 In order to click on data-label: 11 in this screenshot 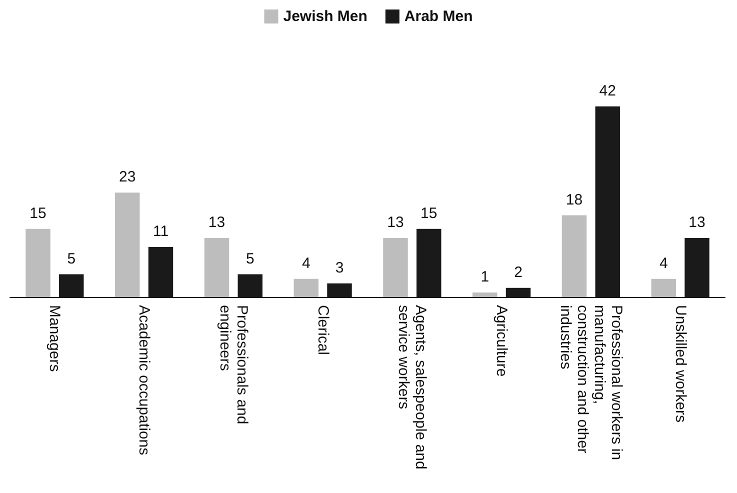, I will do `click(160, 231)`.